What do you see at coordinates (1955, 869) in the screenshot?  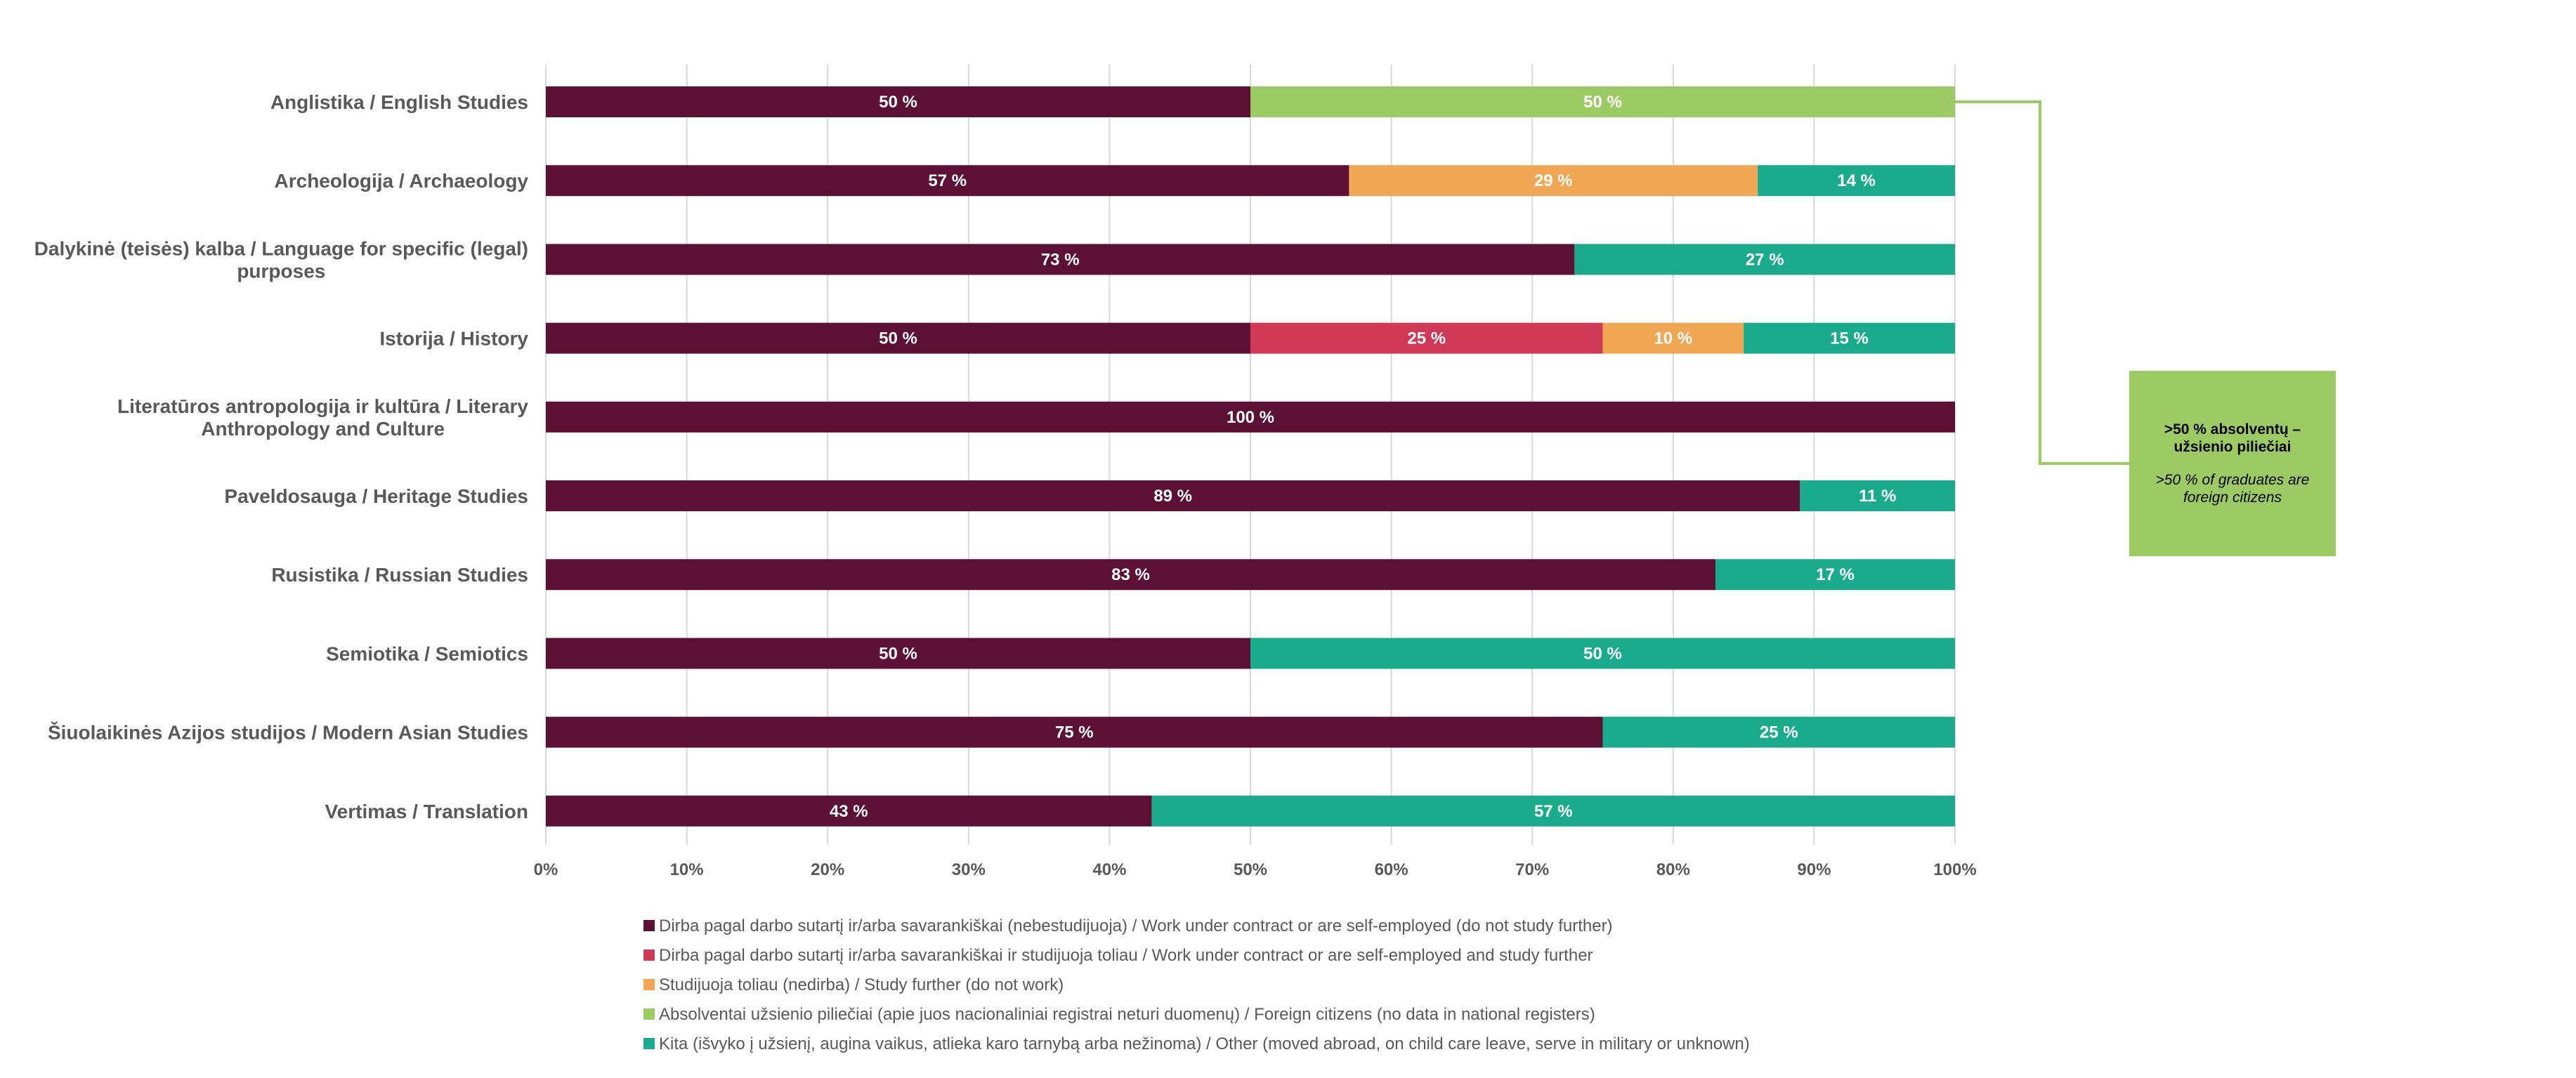 I see `x-tick-label: 100%` at bounding box center [1955, 869].